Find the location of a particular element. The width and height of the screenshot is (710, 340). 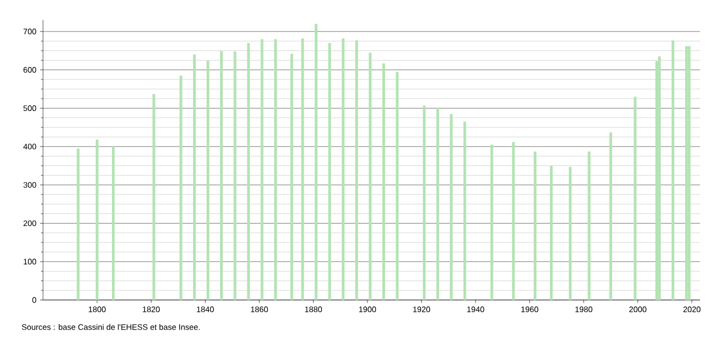

y-tick-label: 700 is located at coordinates (30, 31).